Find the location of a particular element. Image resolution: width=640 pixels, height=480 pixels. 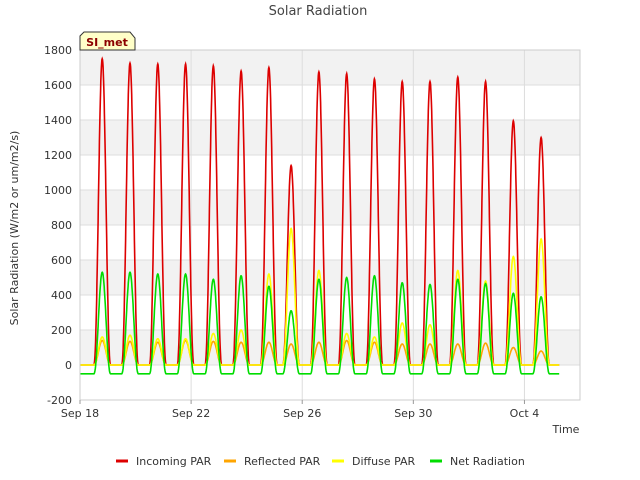

site-badge-box is located at coordinates (107, 41).